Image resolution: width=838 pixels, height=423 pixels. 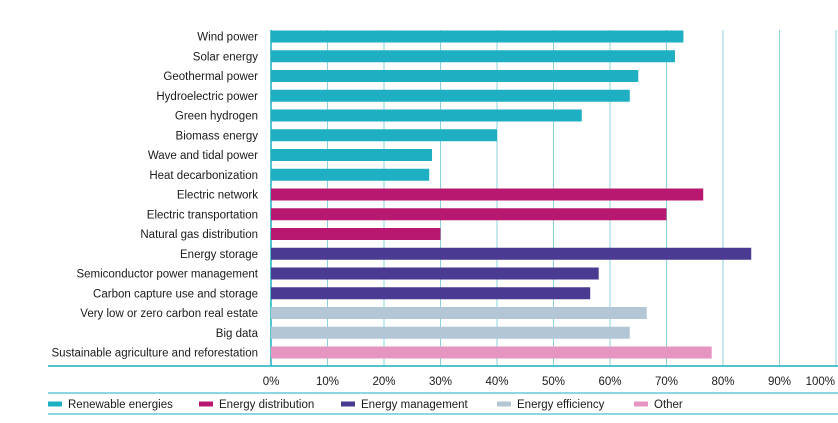 I want to click on category-label: Green hydrogen, so click(x=216, y=117).